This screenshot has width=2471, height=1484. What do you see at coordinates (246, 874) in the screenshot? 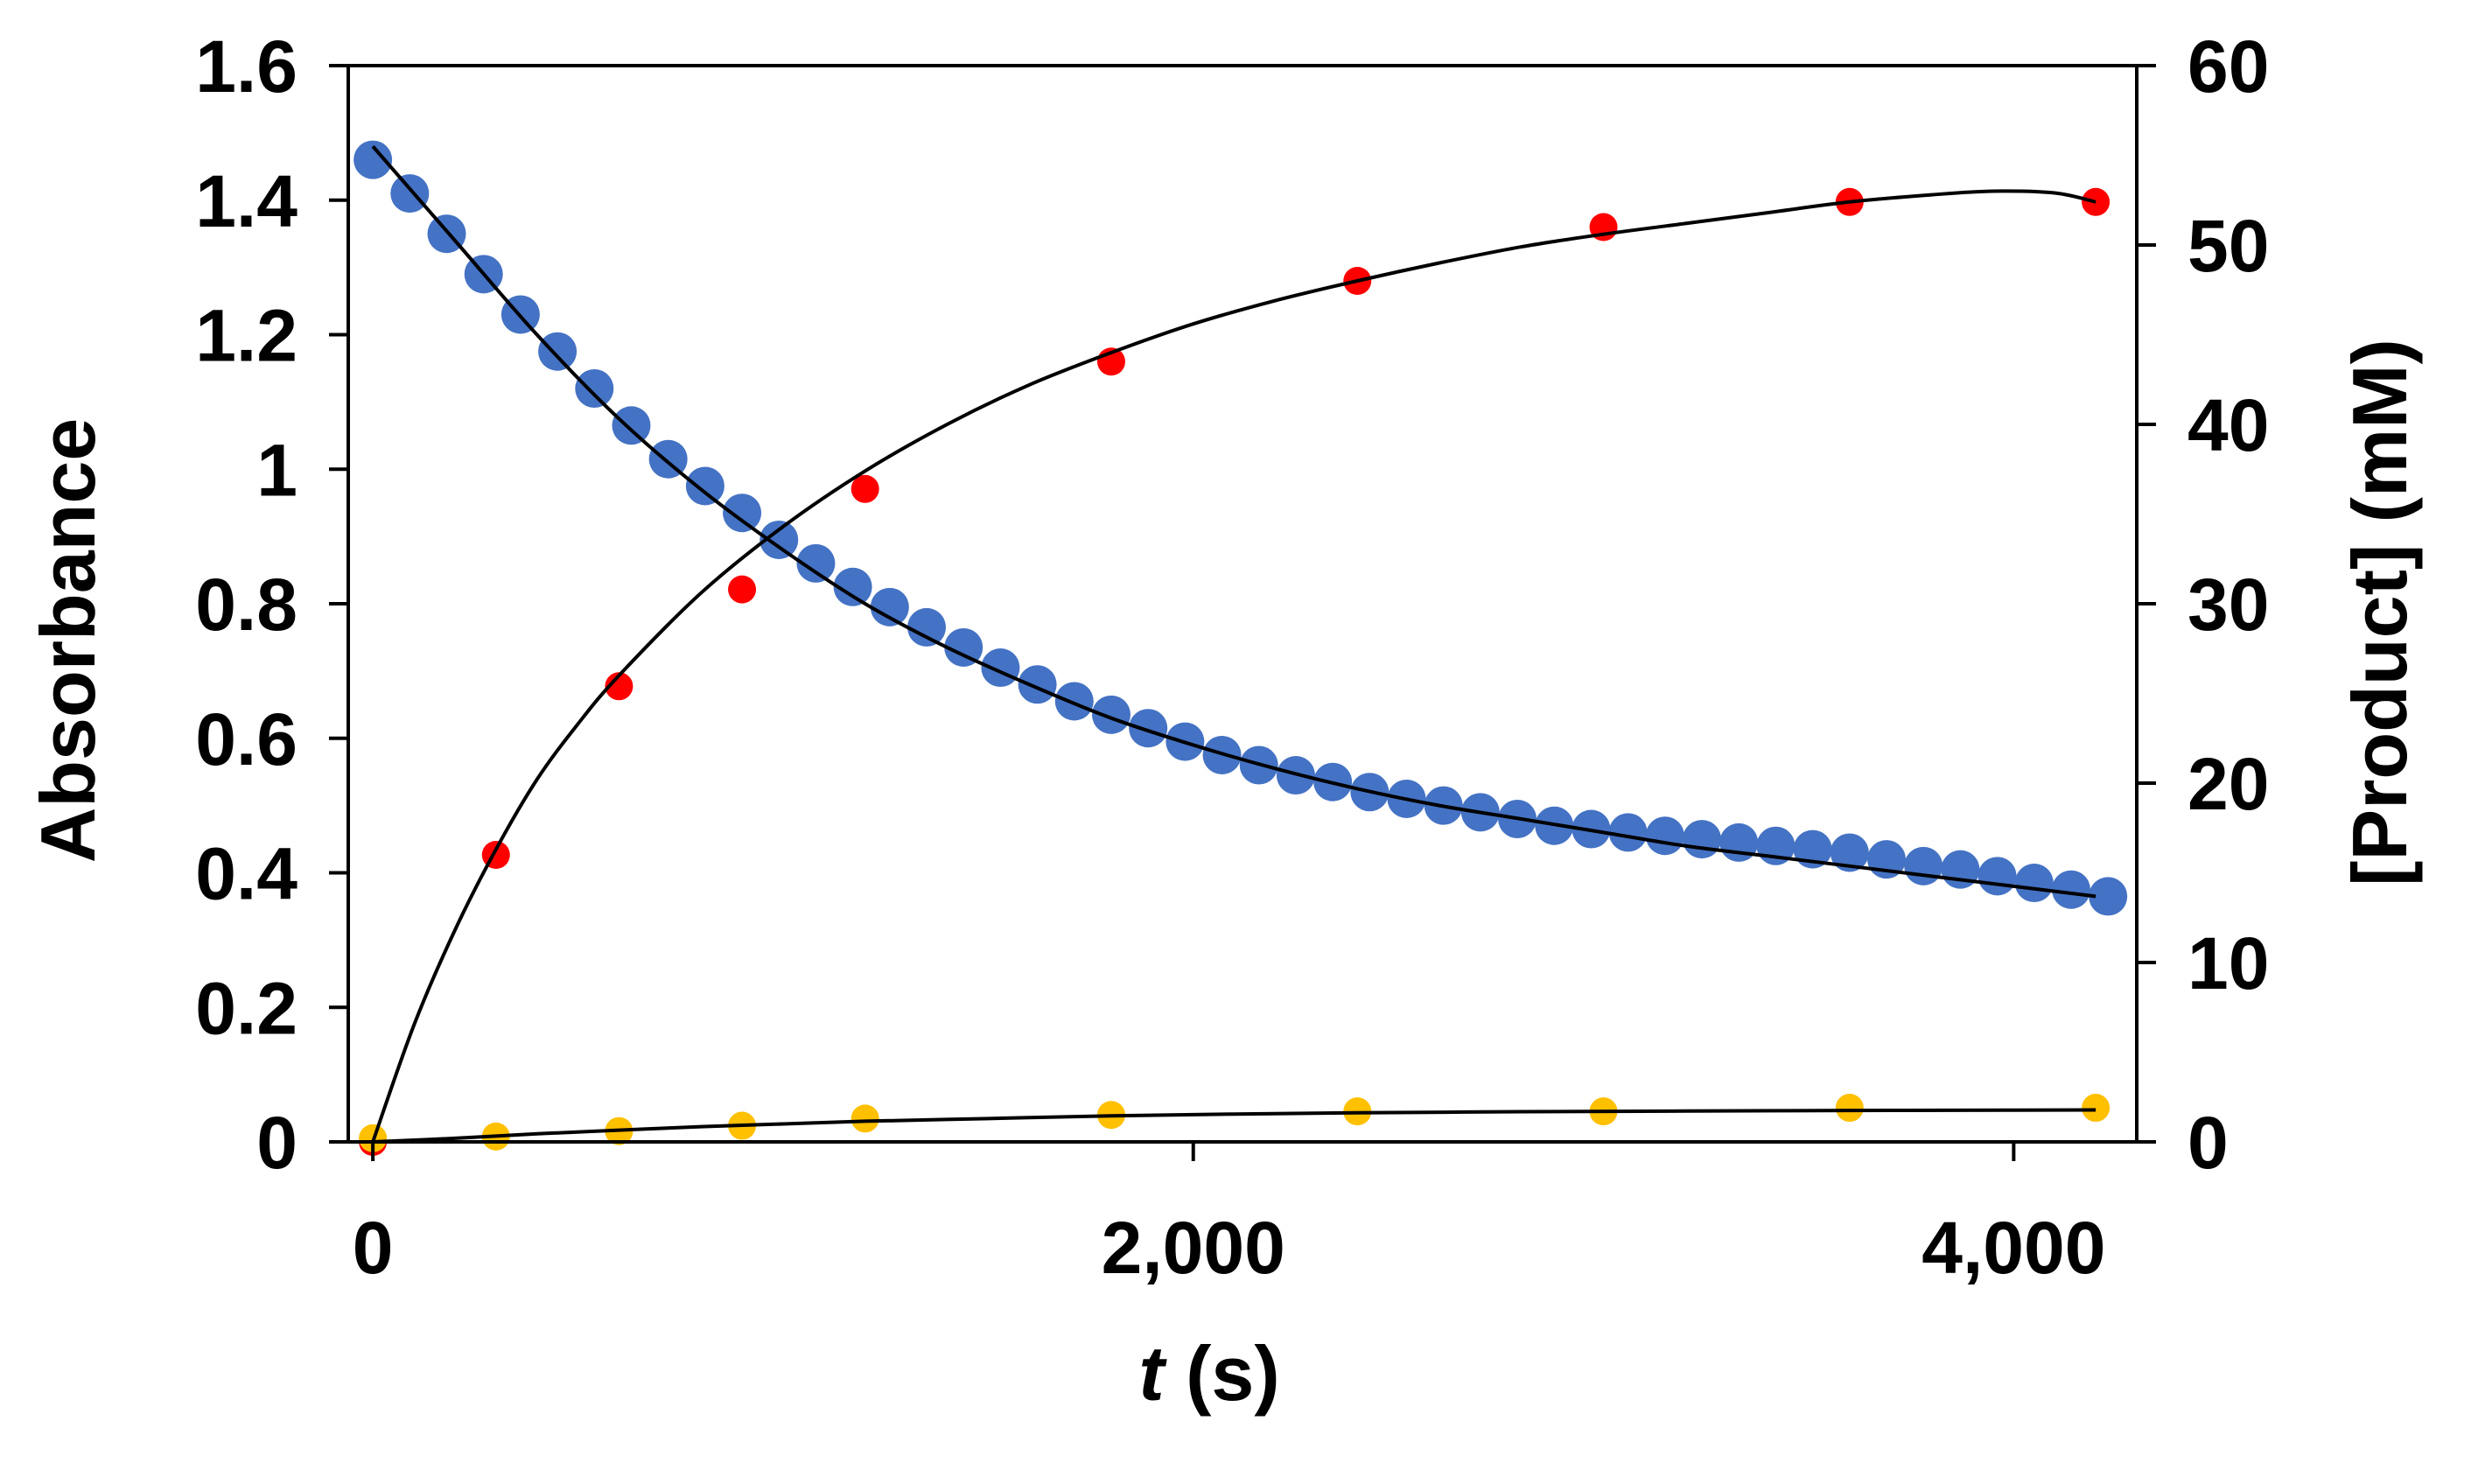
I see `y-tick-label: 0.4` at bounding box center [246, 874].